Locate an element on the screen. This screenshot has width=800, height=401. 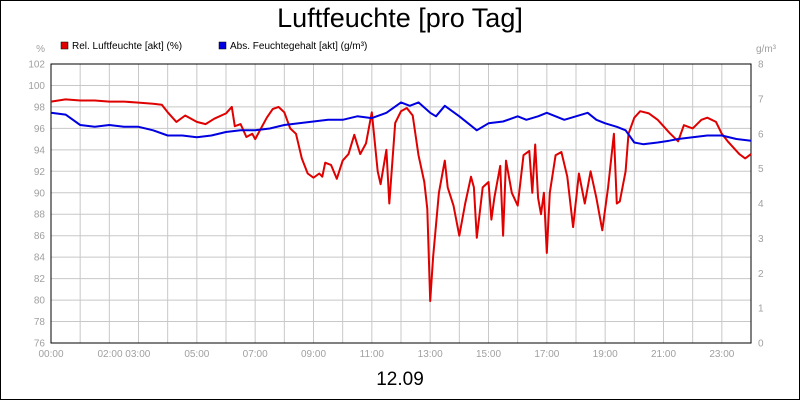
y-left-tick-label: 82 is located at coordinates (40, 279).